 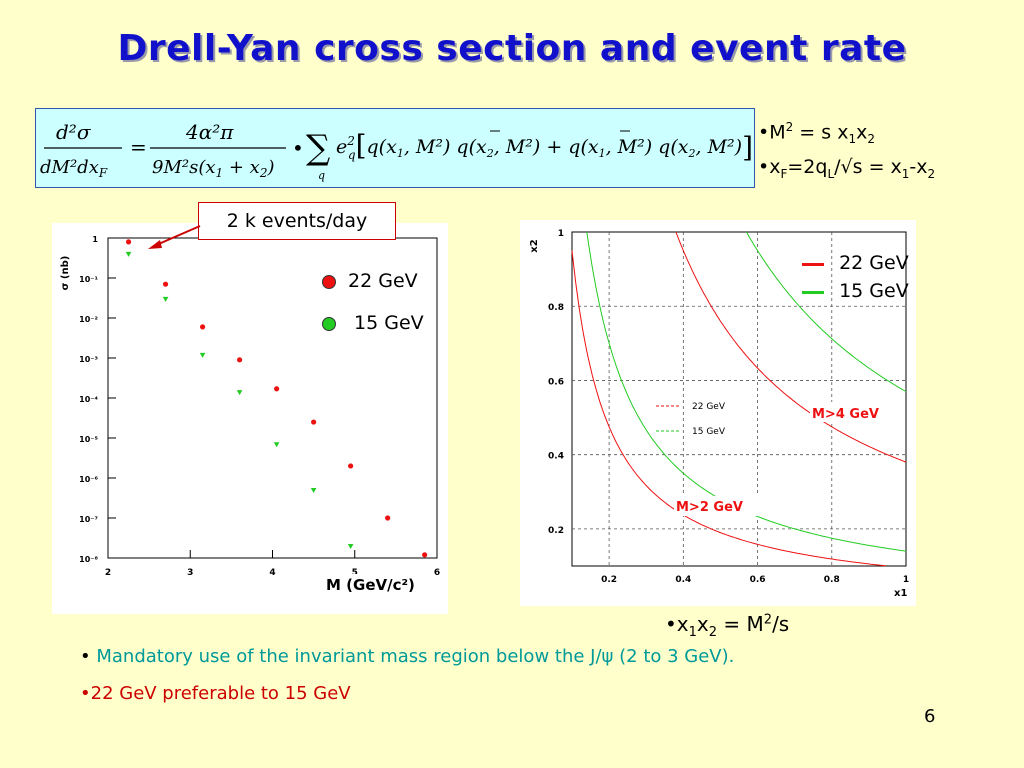 What do you see at coordinates (847, 168) in the screenshot?
I see `relation-xf: •xF=2qL/√s = x1-x2` at bounding box center [847, 168].